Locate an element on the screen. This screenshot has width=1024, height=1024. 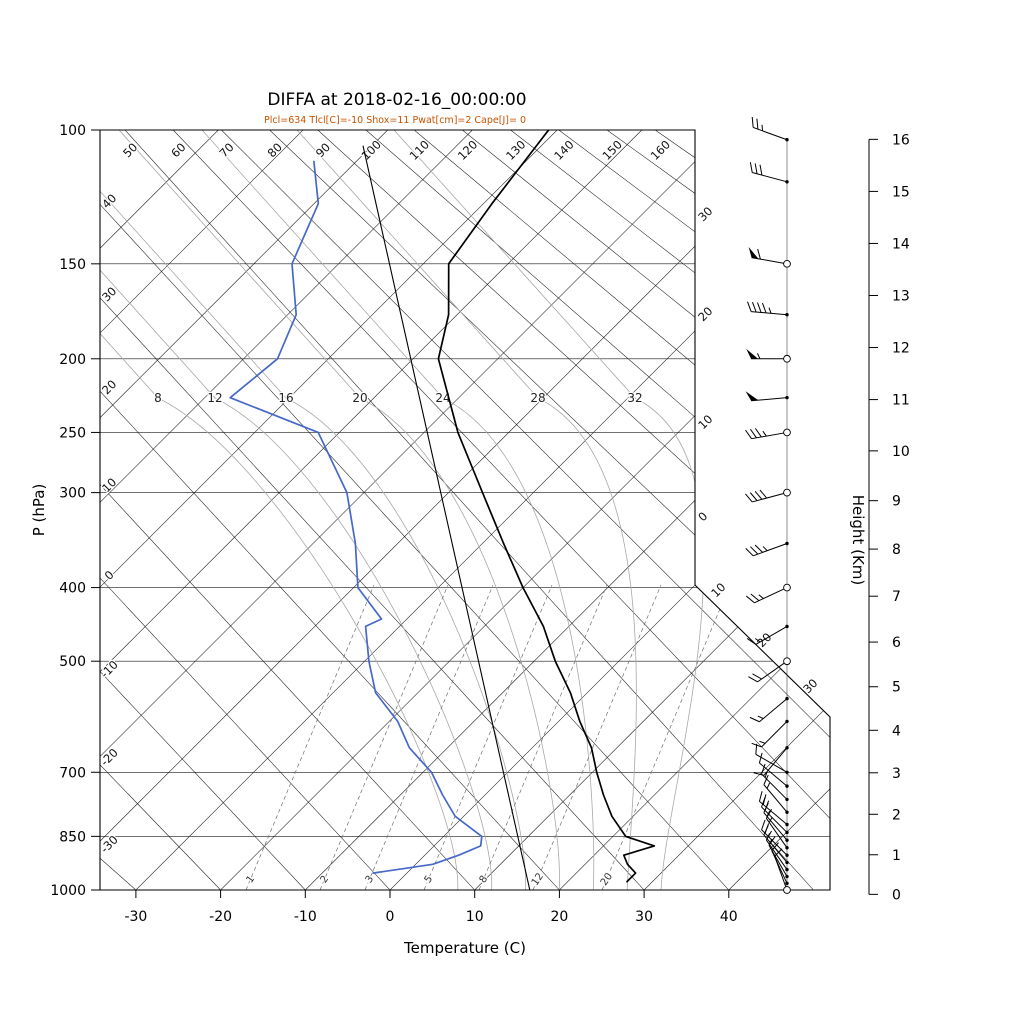
height-tick-label: 16 is located at coordinates (901, 140).